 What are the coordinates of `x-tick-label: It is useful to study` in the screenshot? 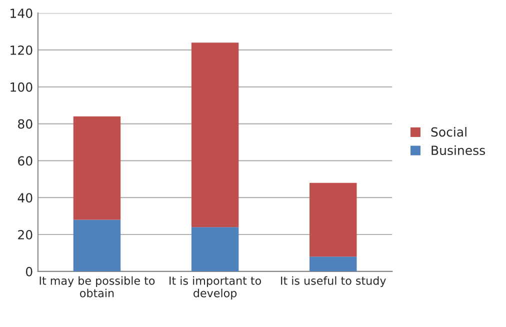 It's located at (333, 282).